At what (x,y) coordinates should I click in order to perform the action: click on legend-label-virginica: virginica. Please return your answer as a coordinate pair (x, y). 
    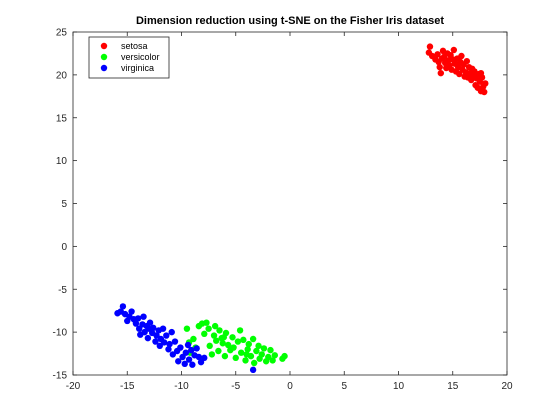
    Looking at the image, I should click on (137, 68).